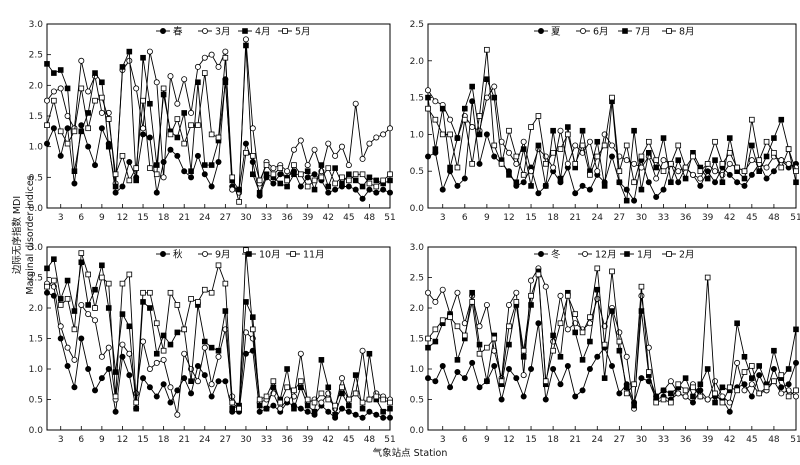 The width and height of the screenshot is (800, 465). What do you see at coordinates (142, 218) in the screenshot?
I see `x-tick-label: 15` at bounding box center [142, 218].